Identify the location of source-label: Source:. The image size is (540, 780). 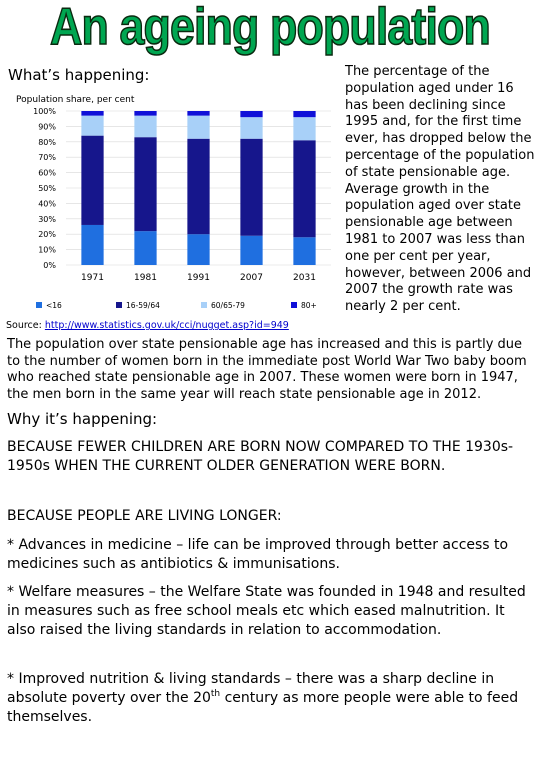
(24, 325).